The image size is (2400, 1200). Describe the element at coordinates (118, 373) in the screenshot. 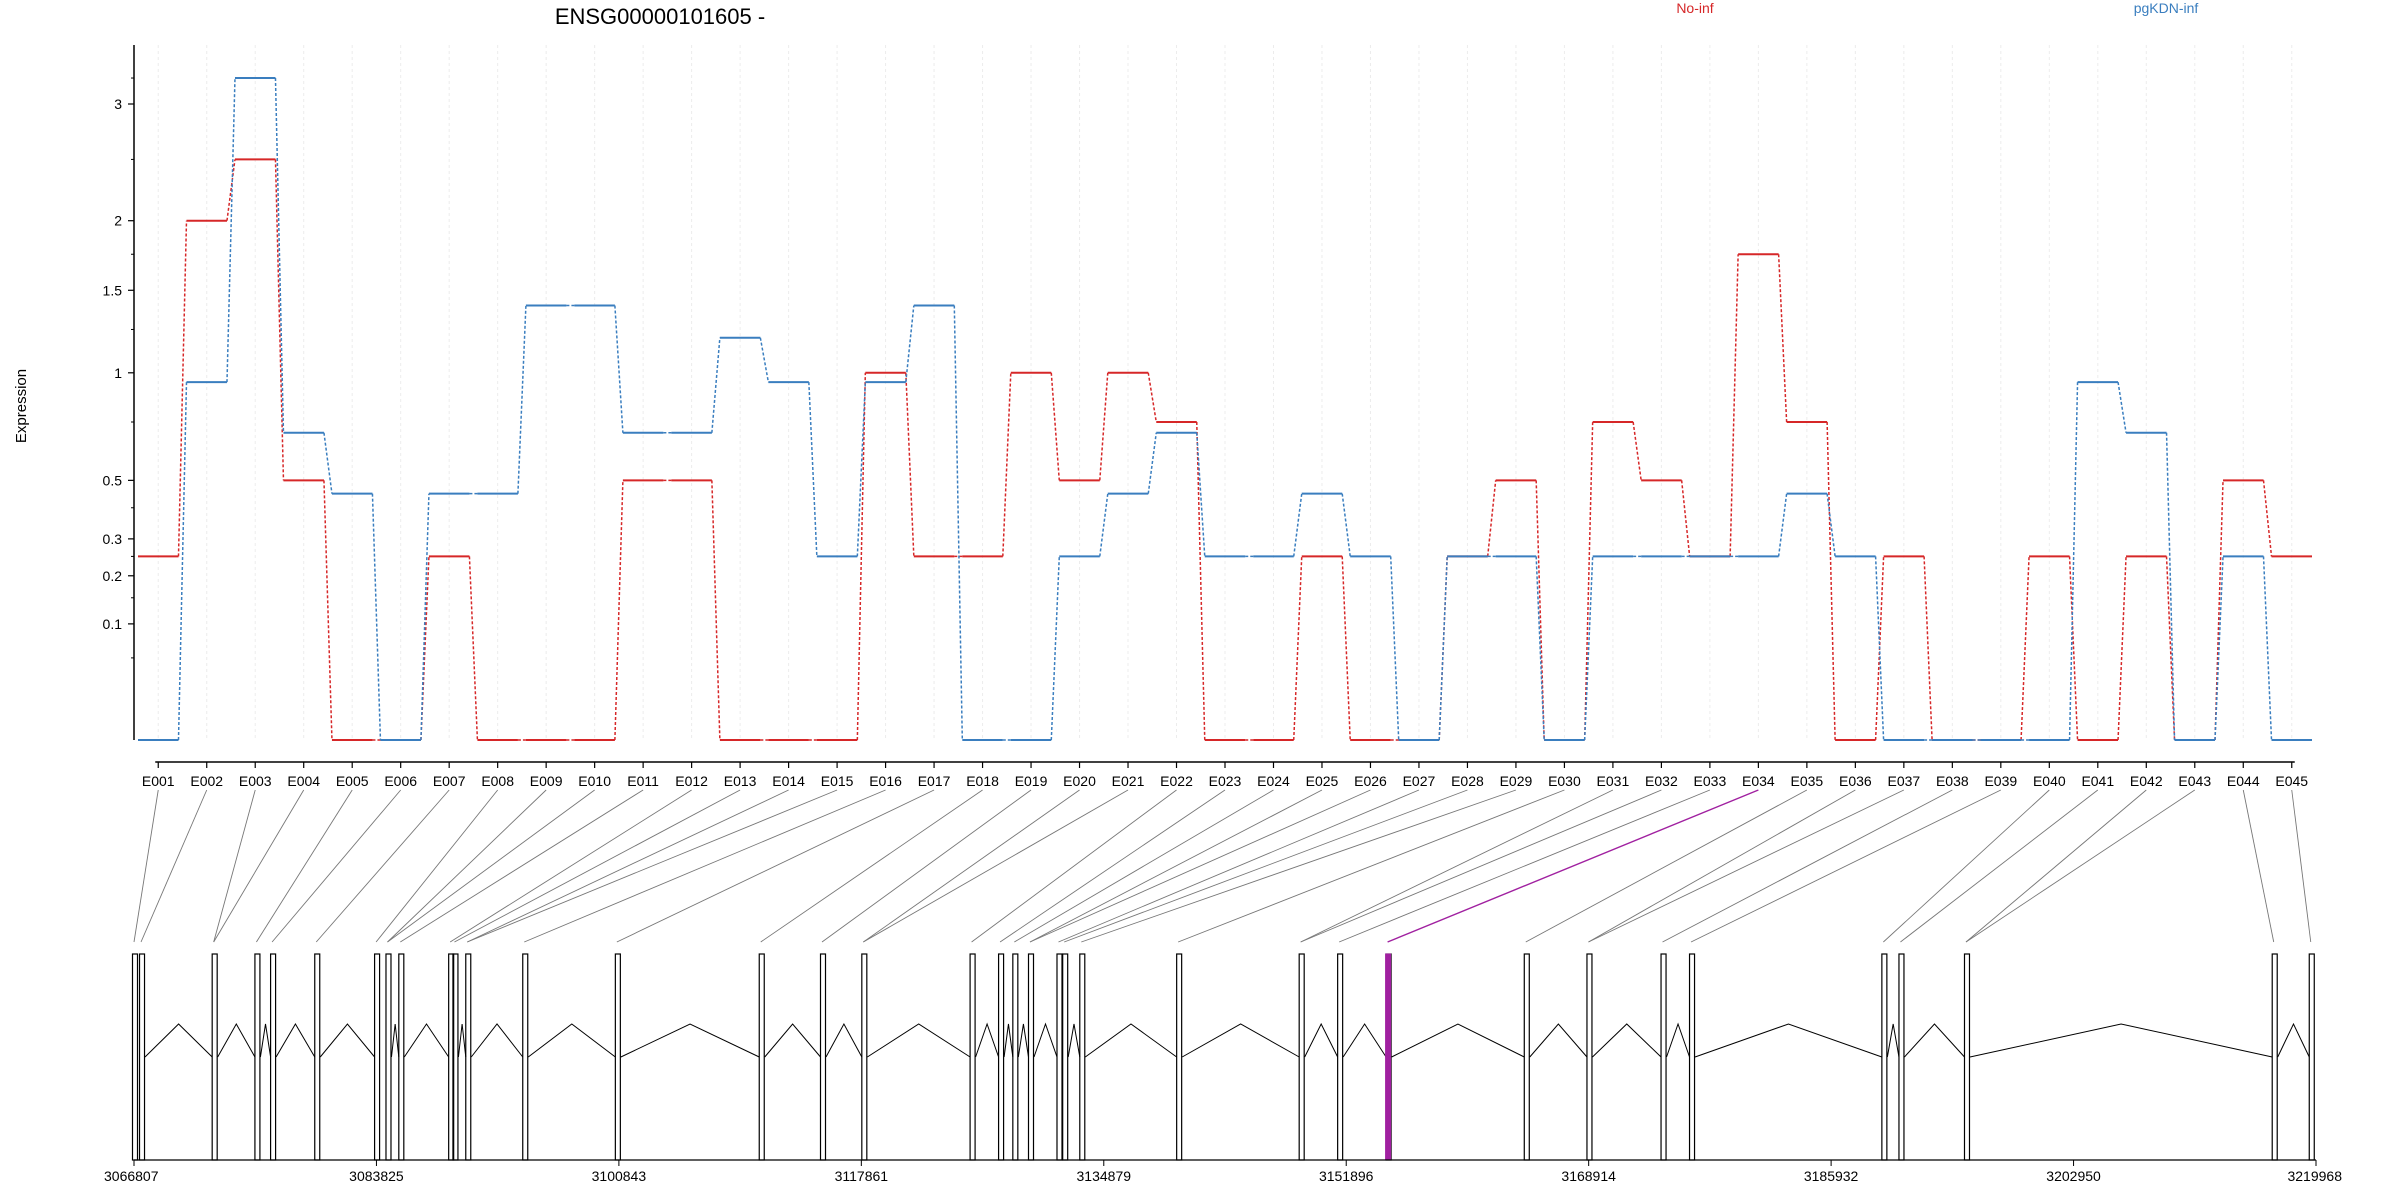

I see `y-tick-label: 1` at that location.